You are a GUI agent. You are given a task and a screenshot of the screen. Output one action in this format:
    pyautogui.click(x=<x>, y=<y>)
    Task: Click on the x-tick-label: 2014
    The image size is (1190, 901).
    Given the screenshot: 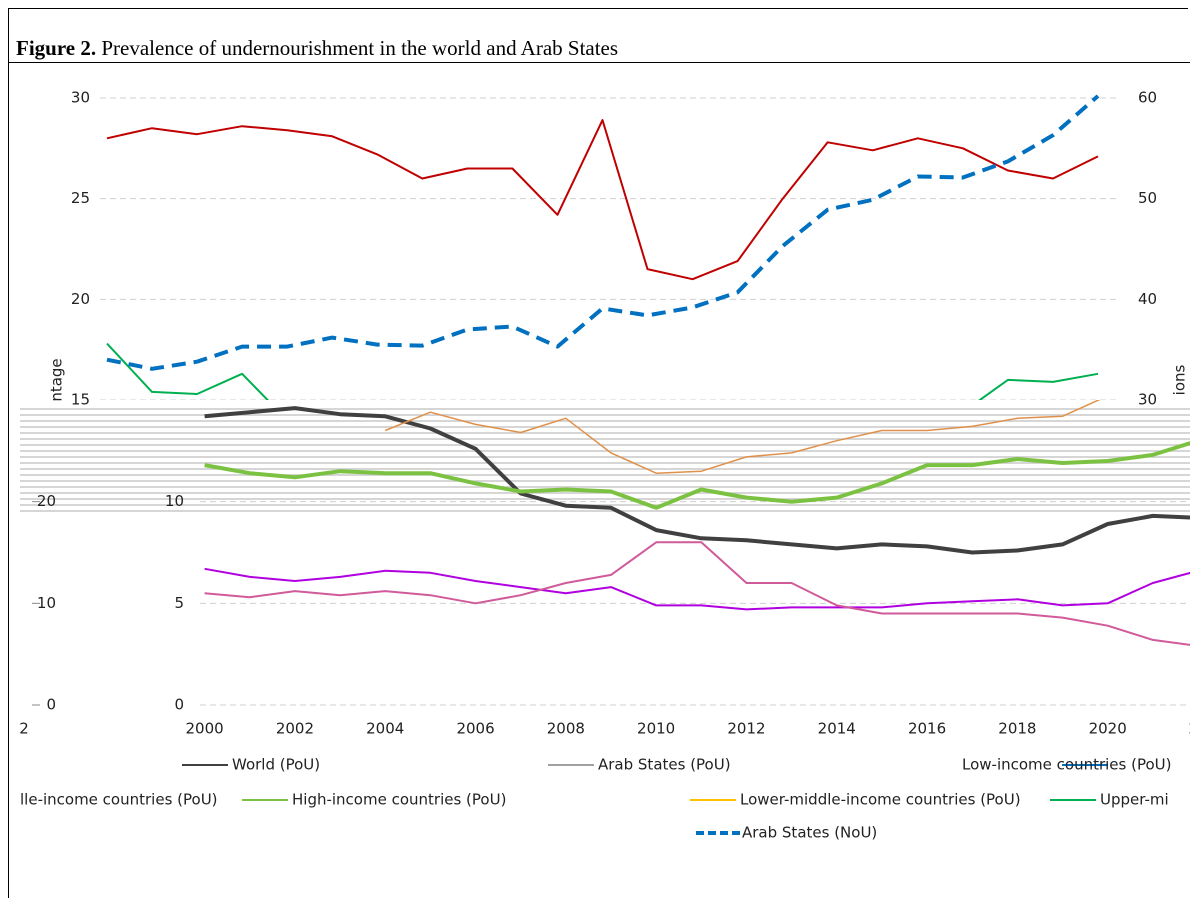 What is the action you would take?
    pyautogui.click(x=837, y=729)
    